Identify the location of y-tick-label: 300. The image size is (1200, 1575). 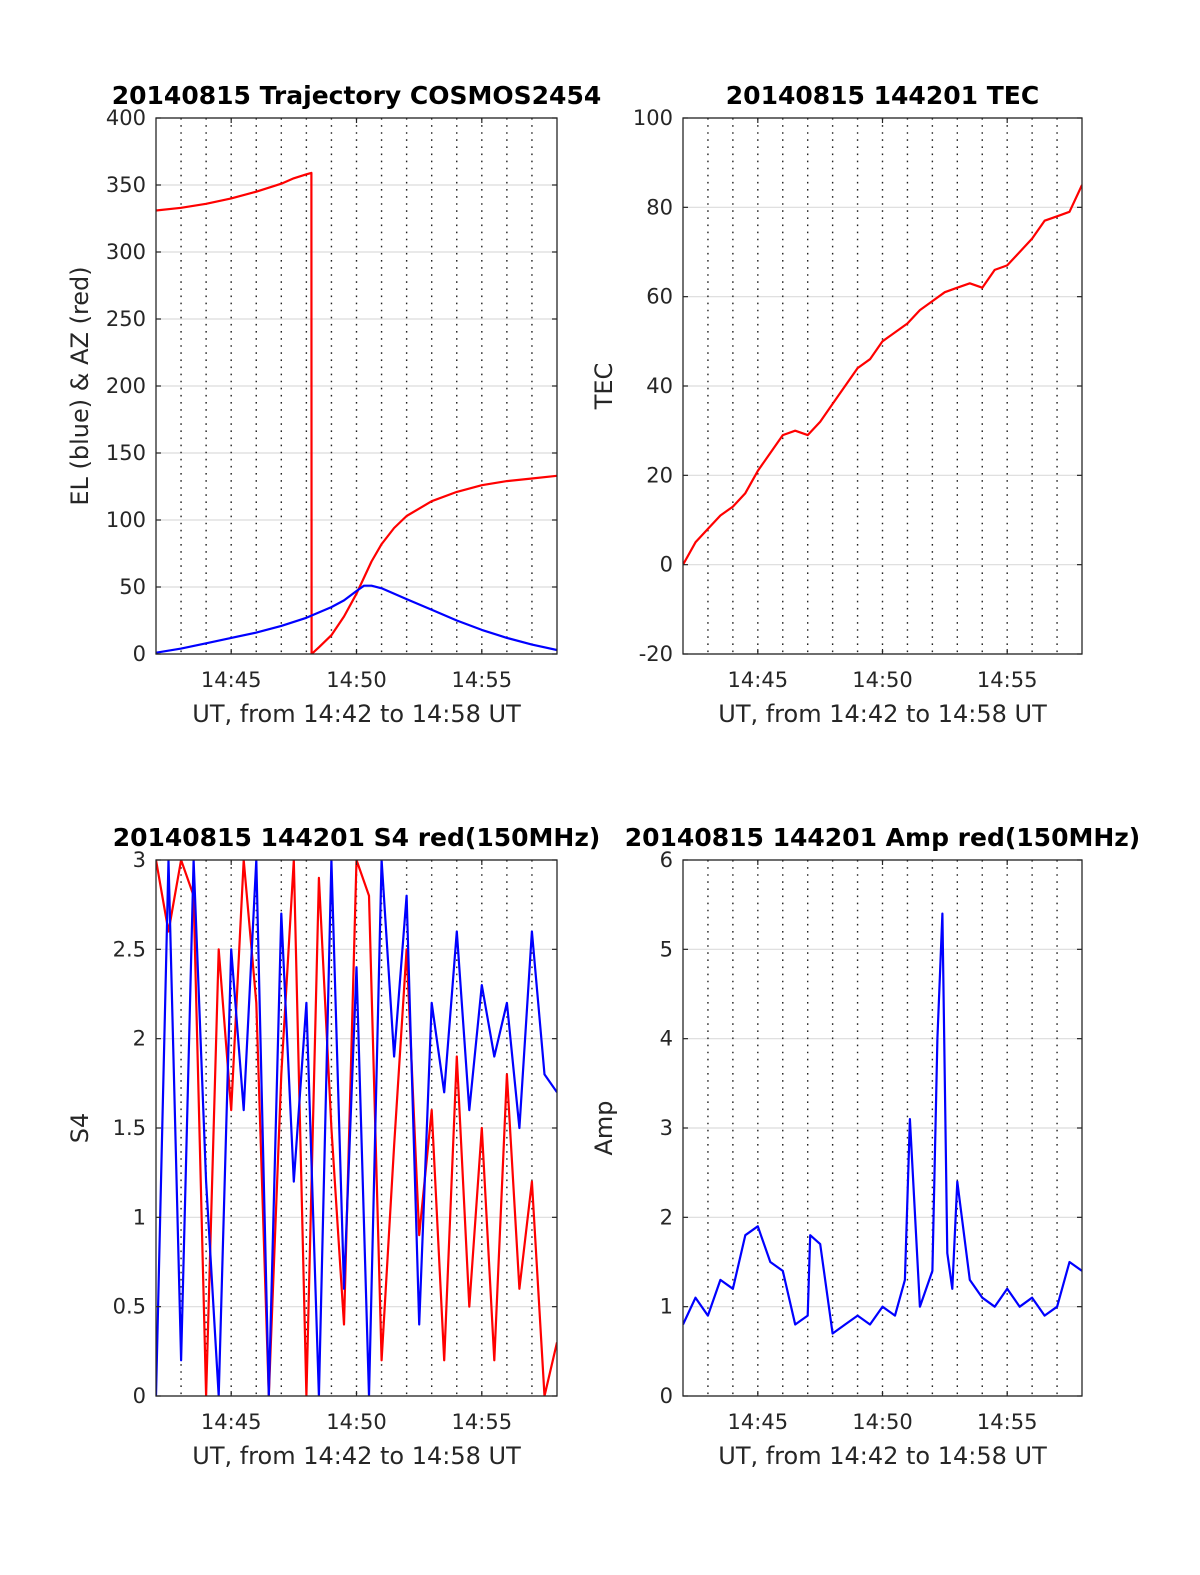
(126, 252).